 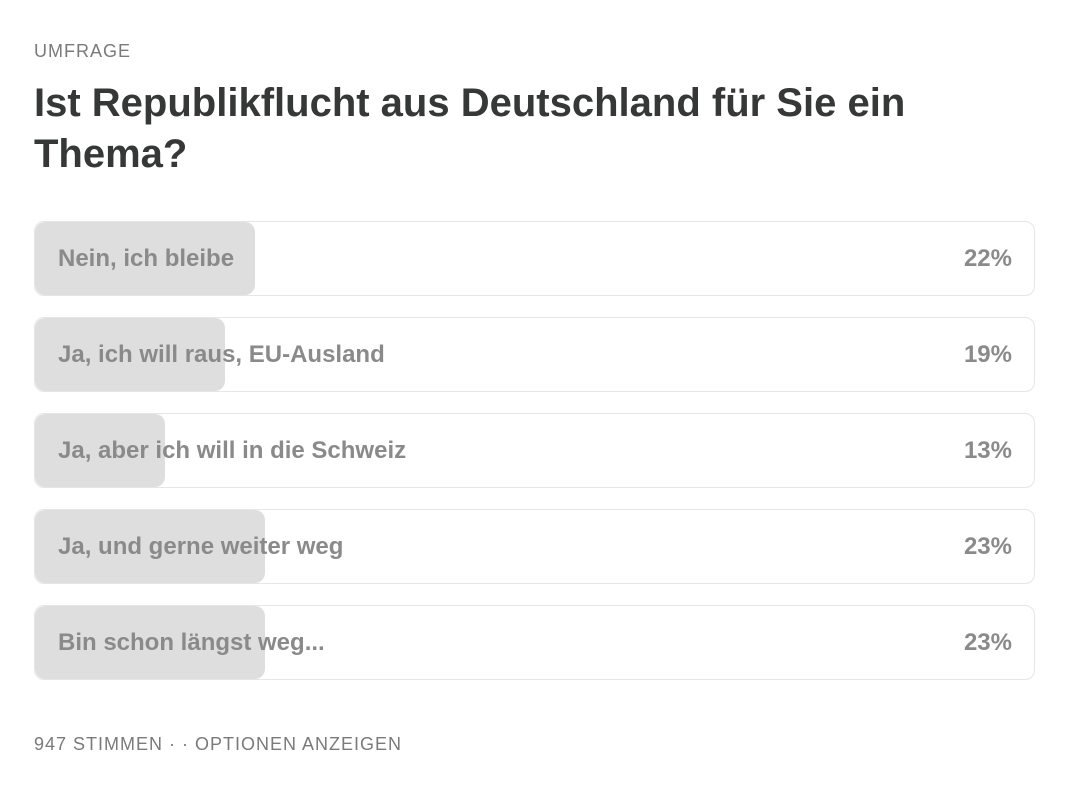 I want to click on poll-option-percent: 13%, so click(x=987, y=450).